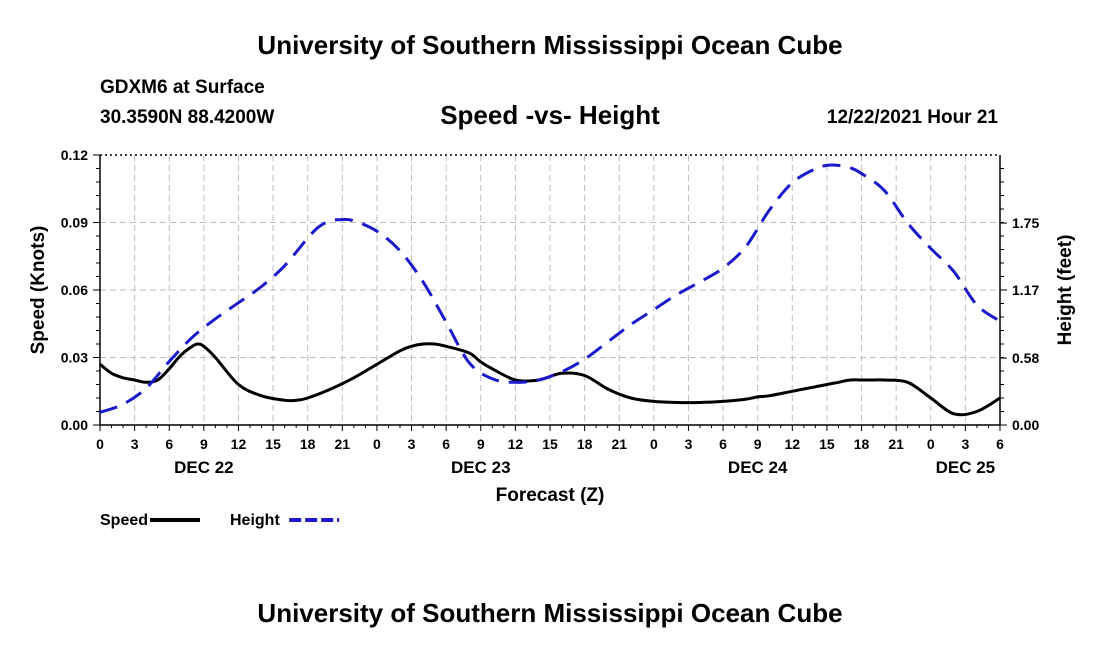 Image resolution: width=1100 pixels, height=650 pixels. What do you see at coordinates (550, 115) in the screenshot?
I see `chart-title: Speed -vs- Height` at bounding box center [550, 115].